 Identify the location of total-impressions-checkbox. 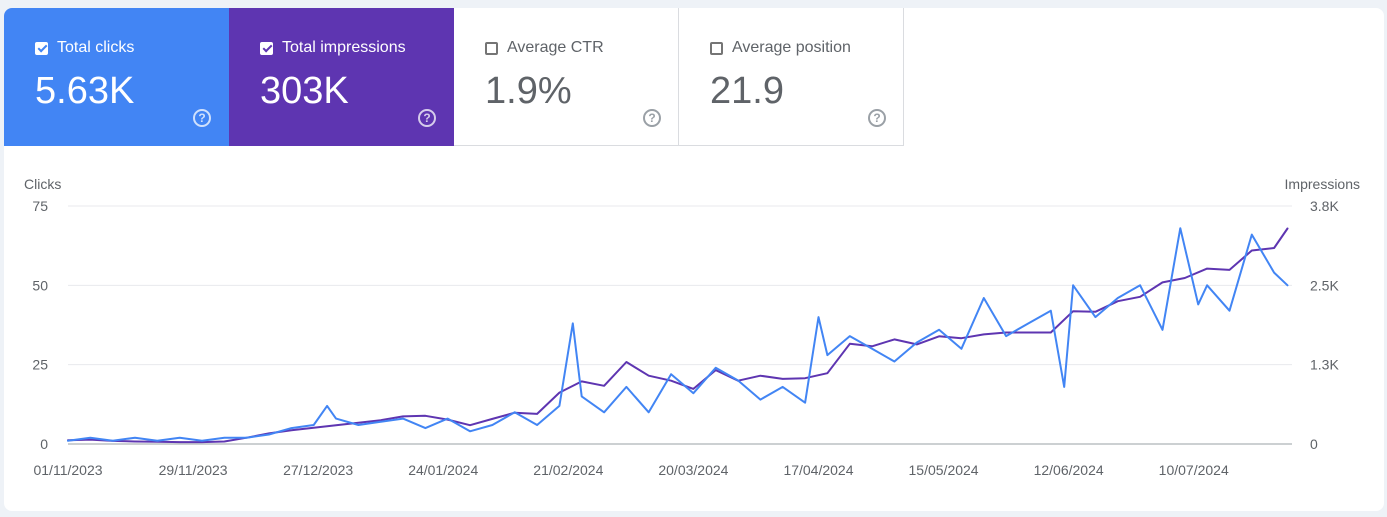
(266, 48).